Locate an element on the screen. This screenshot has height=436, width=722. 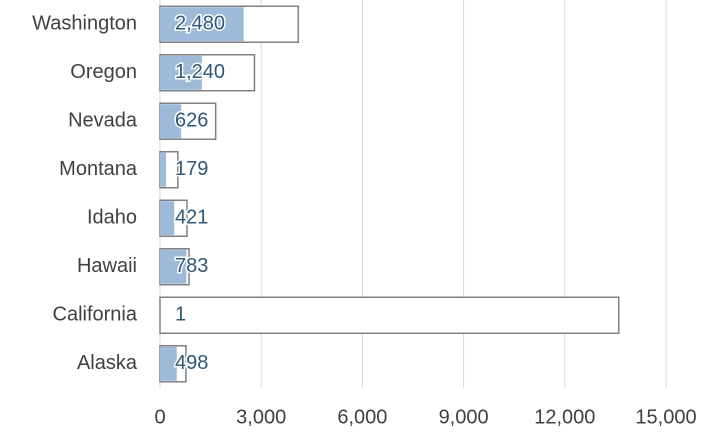
y-tick-label: Montana is located at coordinates (98, 169).